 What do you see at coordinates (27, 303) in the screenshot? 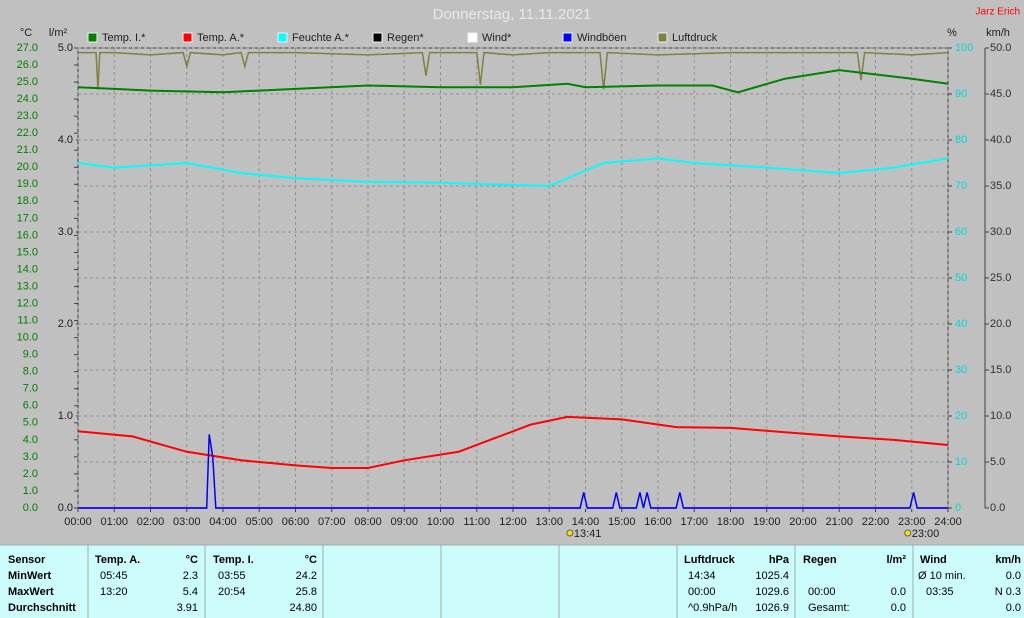
I see `y-tick-label: 12.0` at bounding box center [27, 303].